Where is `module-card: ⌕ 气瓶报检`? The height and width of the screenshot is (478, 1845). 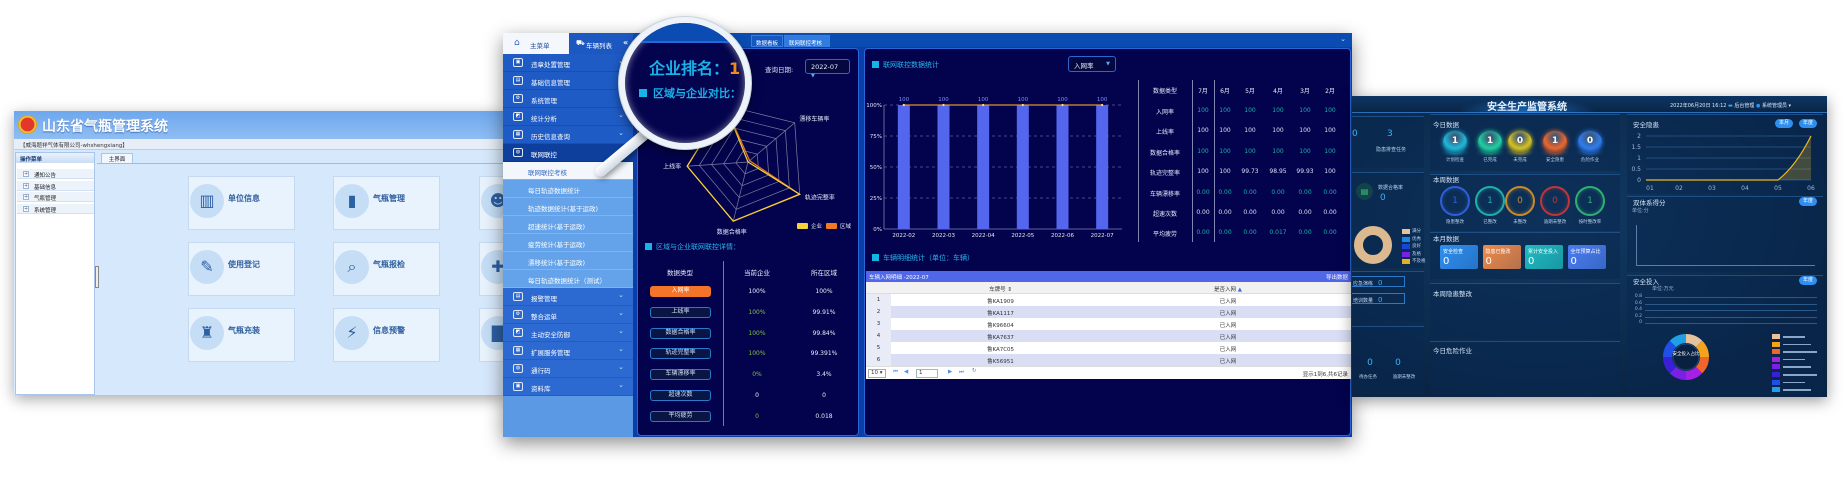 module-card: ⌕ 气瓶报检 is located at coordinates (386, 269).